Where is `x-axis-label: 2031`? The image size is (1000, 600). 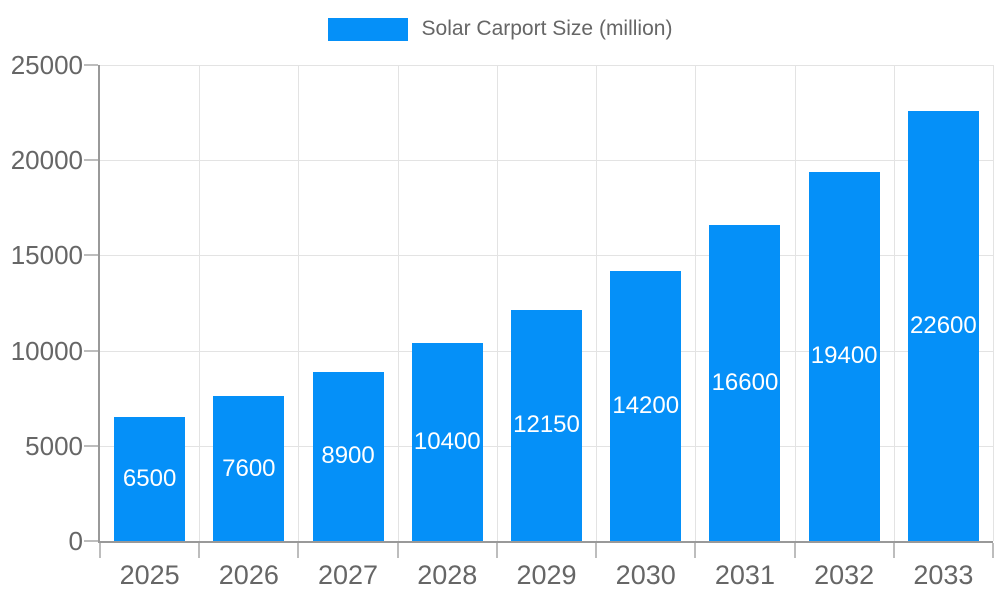
x-axis-label: 2031 is located at coordinates (744, 575).